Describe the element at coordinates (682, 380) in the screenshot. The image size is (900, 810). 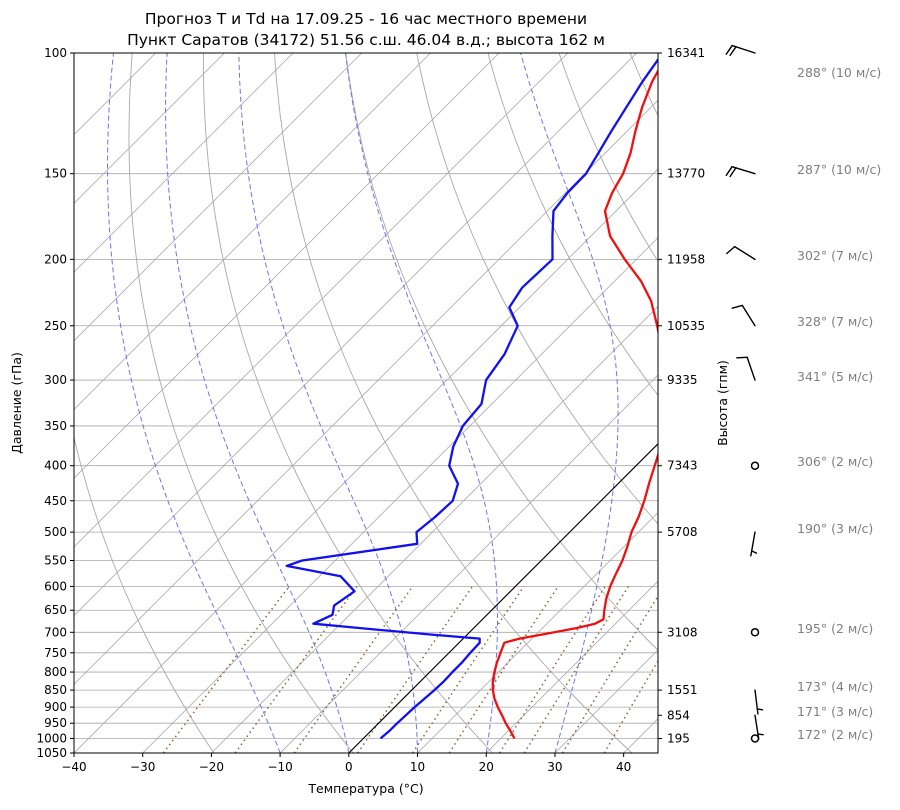
I see `height-tick-label: 9335` at that location.